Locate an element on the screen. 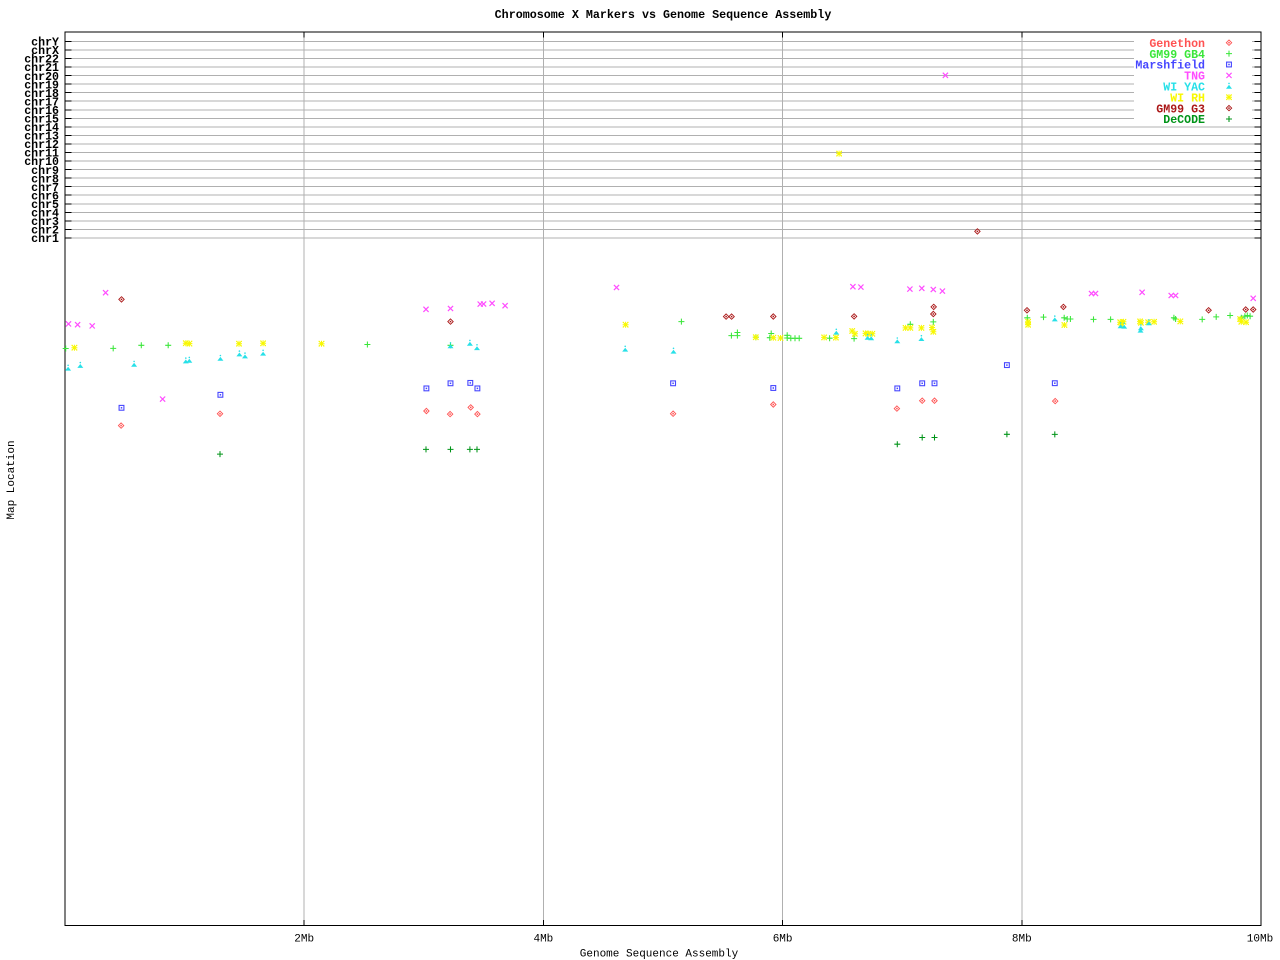 The image size is (1280, 960). svg-text: GM99 G3 is located at coordinates (1180, 109).